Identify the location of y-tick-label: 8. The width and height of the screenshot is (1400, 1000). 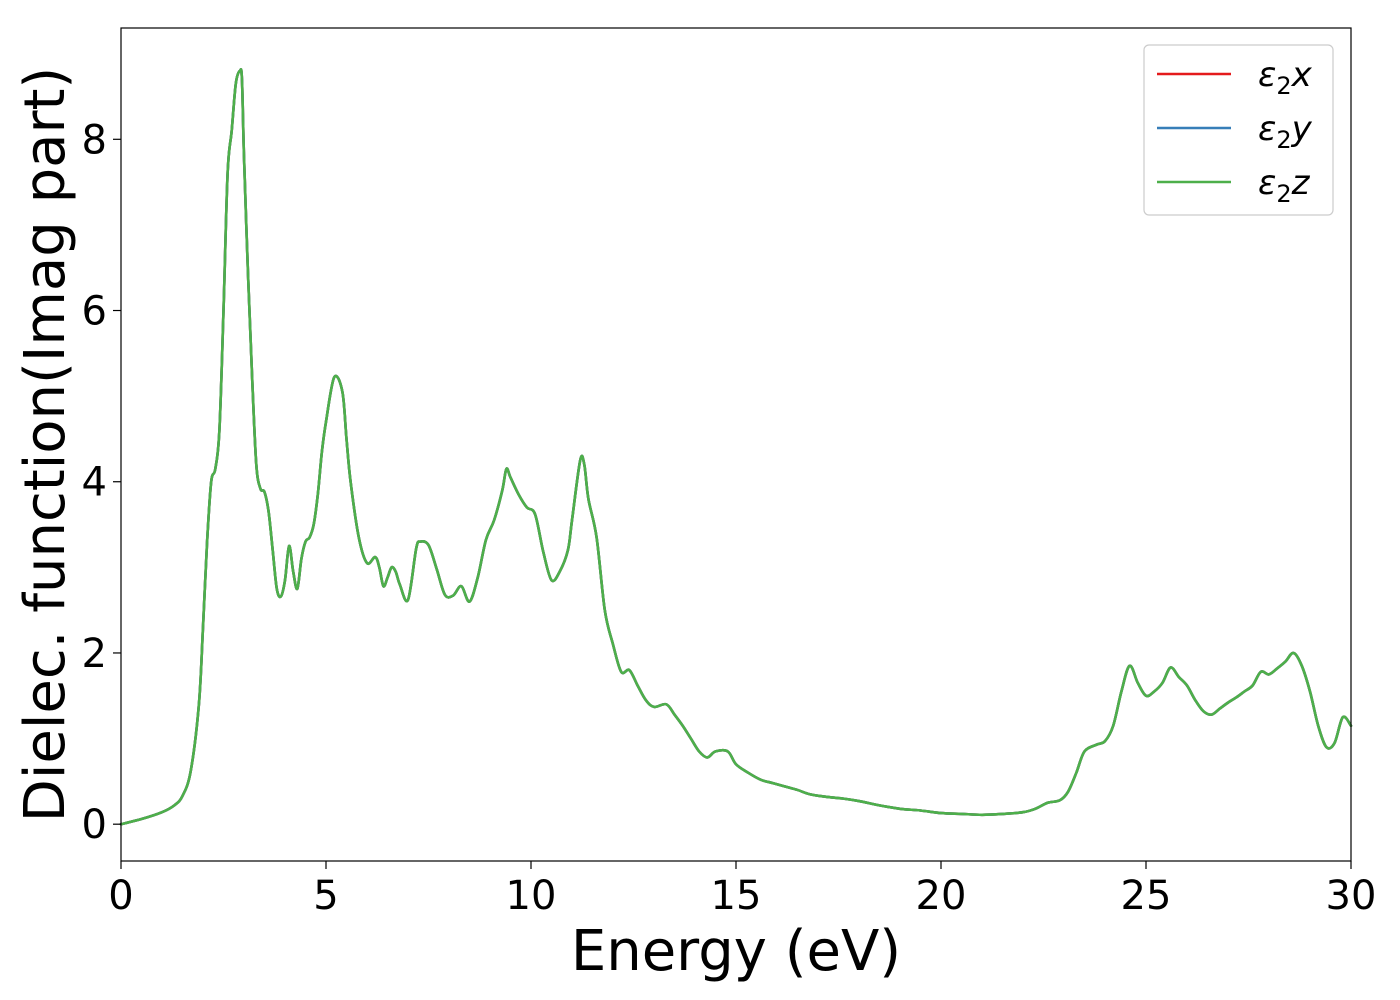
(94, 140).